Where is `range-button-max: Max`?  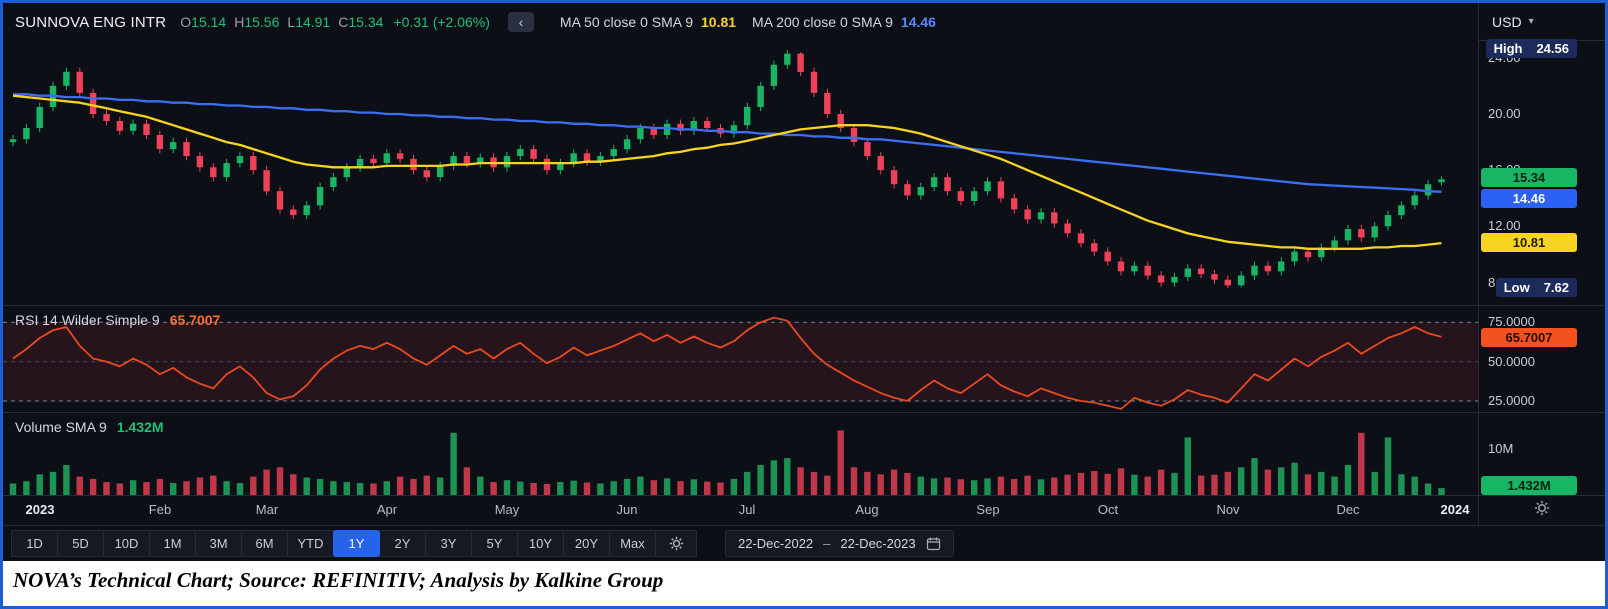 range-button-max: Max is located at coordinates (632, 543).